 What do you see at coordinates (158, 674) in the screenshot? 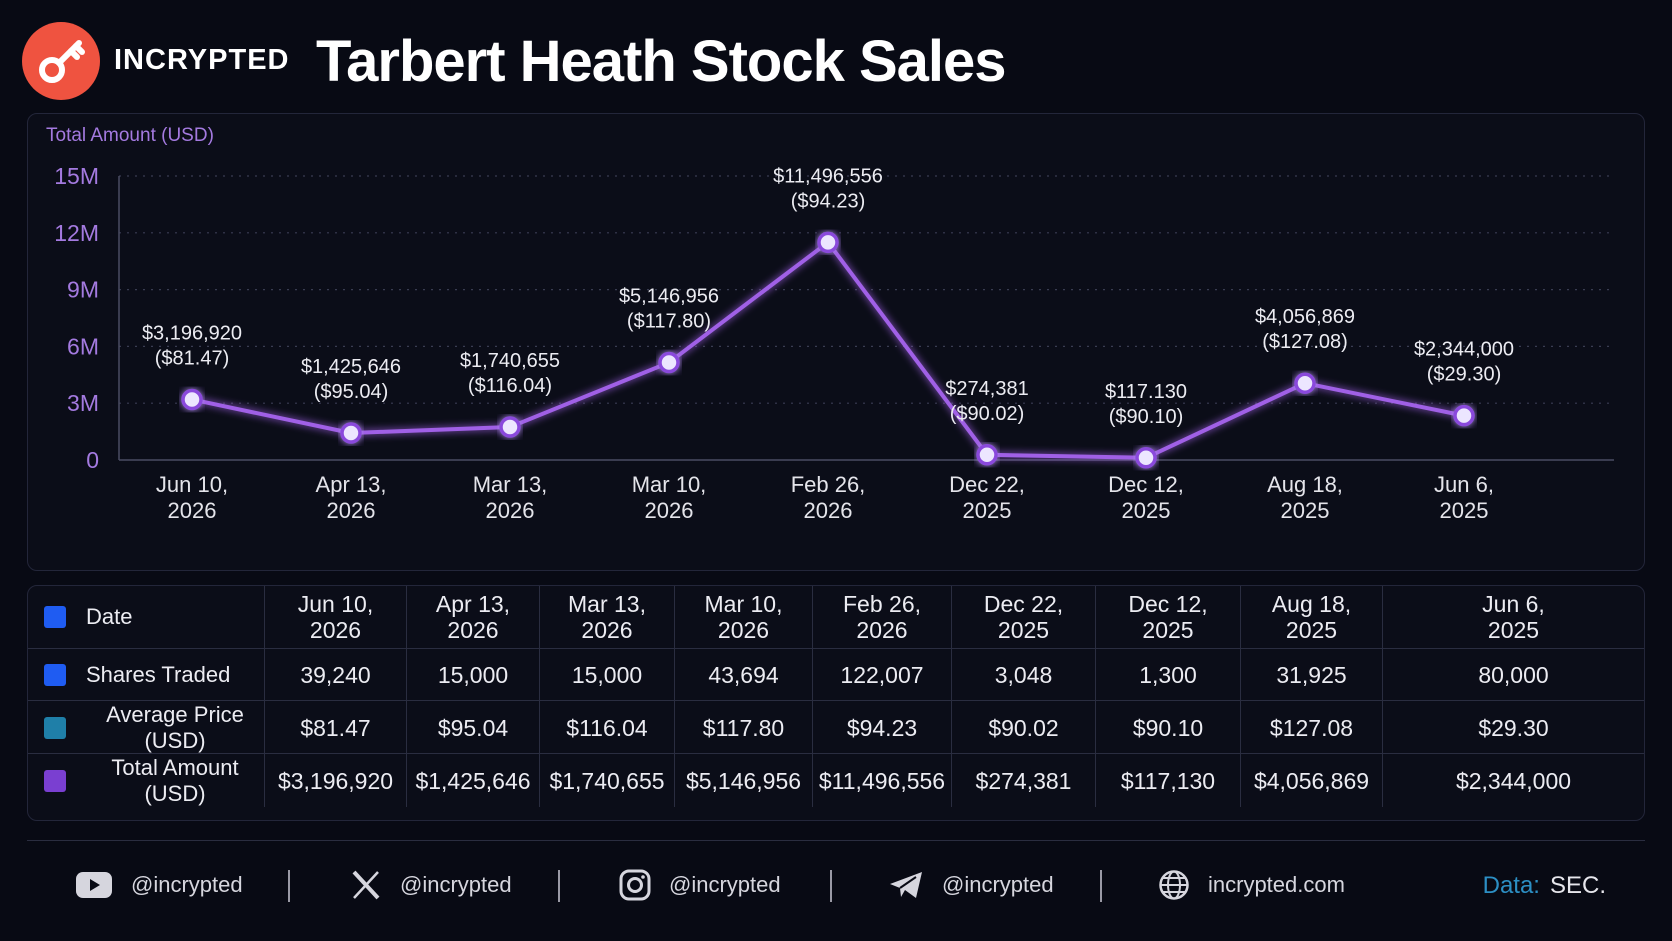
I see `row-label-text: Shares Traded` at bounding box center [158, 674].